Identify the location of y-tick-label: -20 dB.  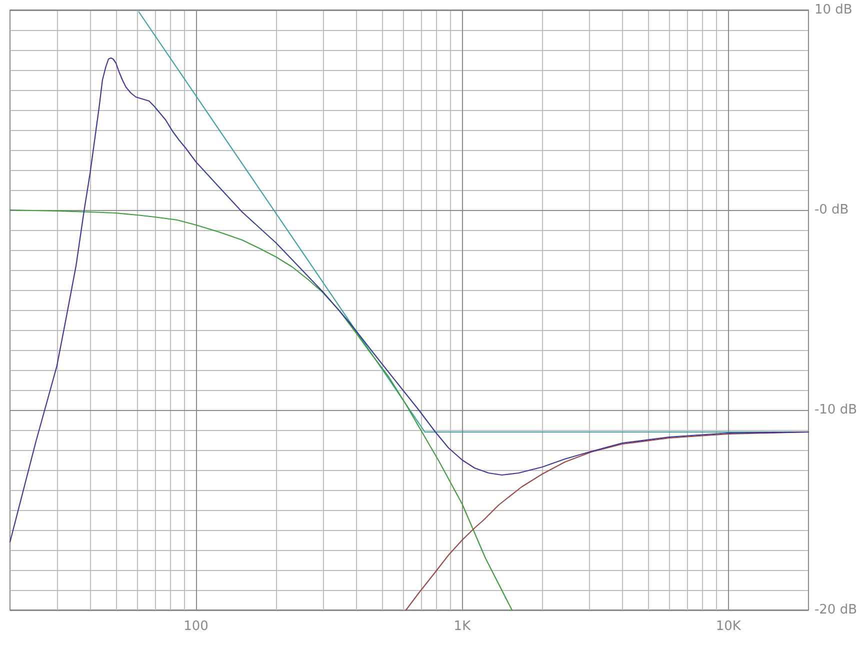
(836, 610).